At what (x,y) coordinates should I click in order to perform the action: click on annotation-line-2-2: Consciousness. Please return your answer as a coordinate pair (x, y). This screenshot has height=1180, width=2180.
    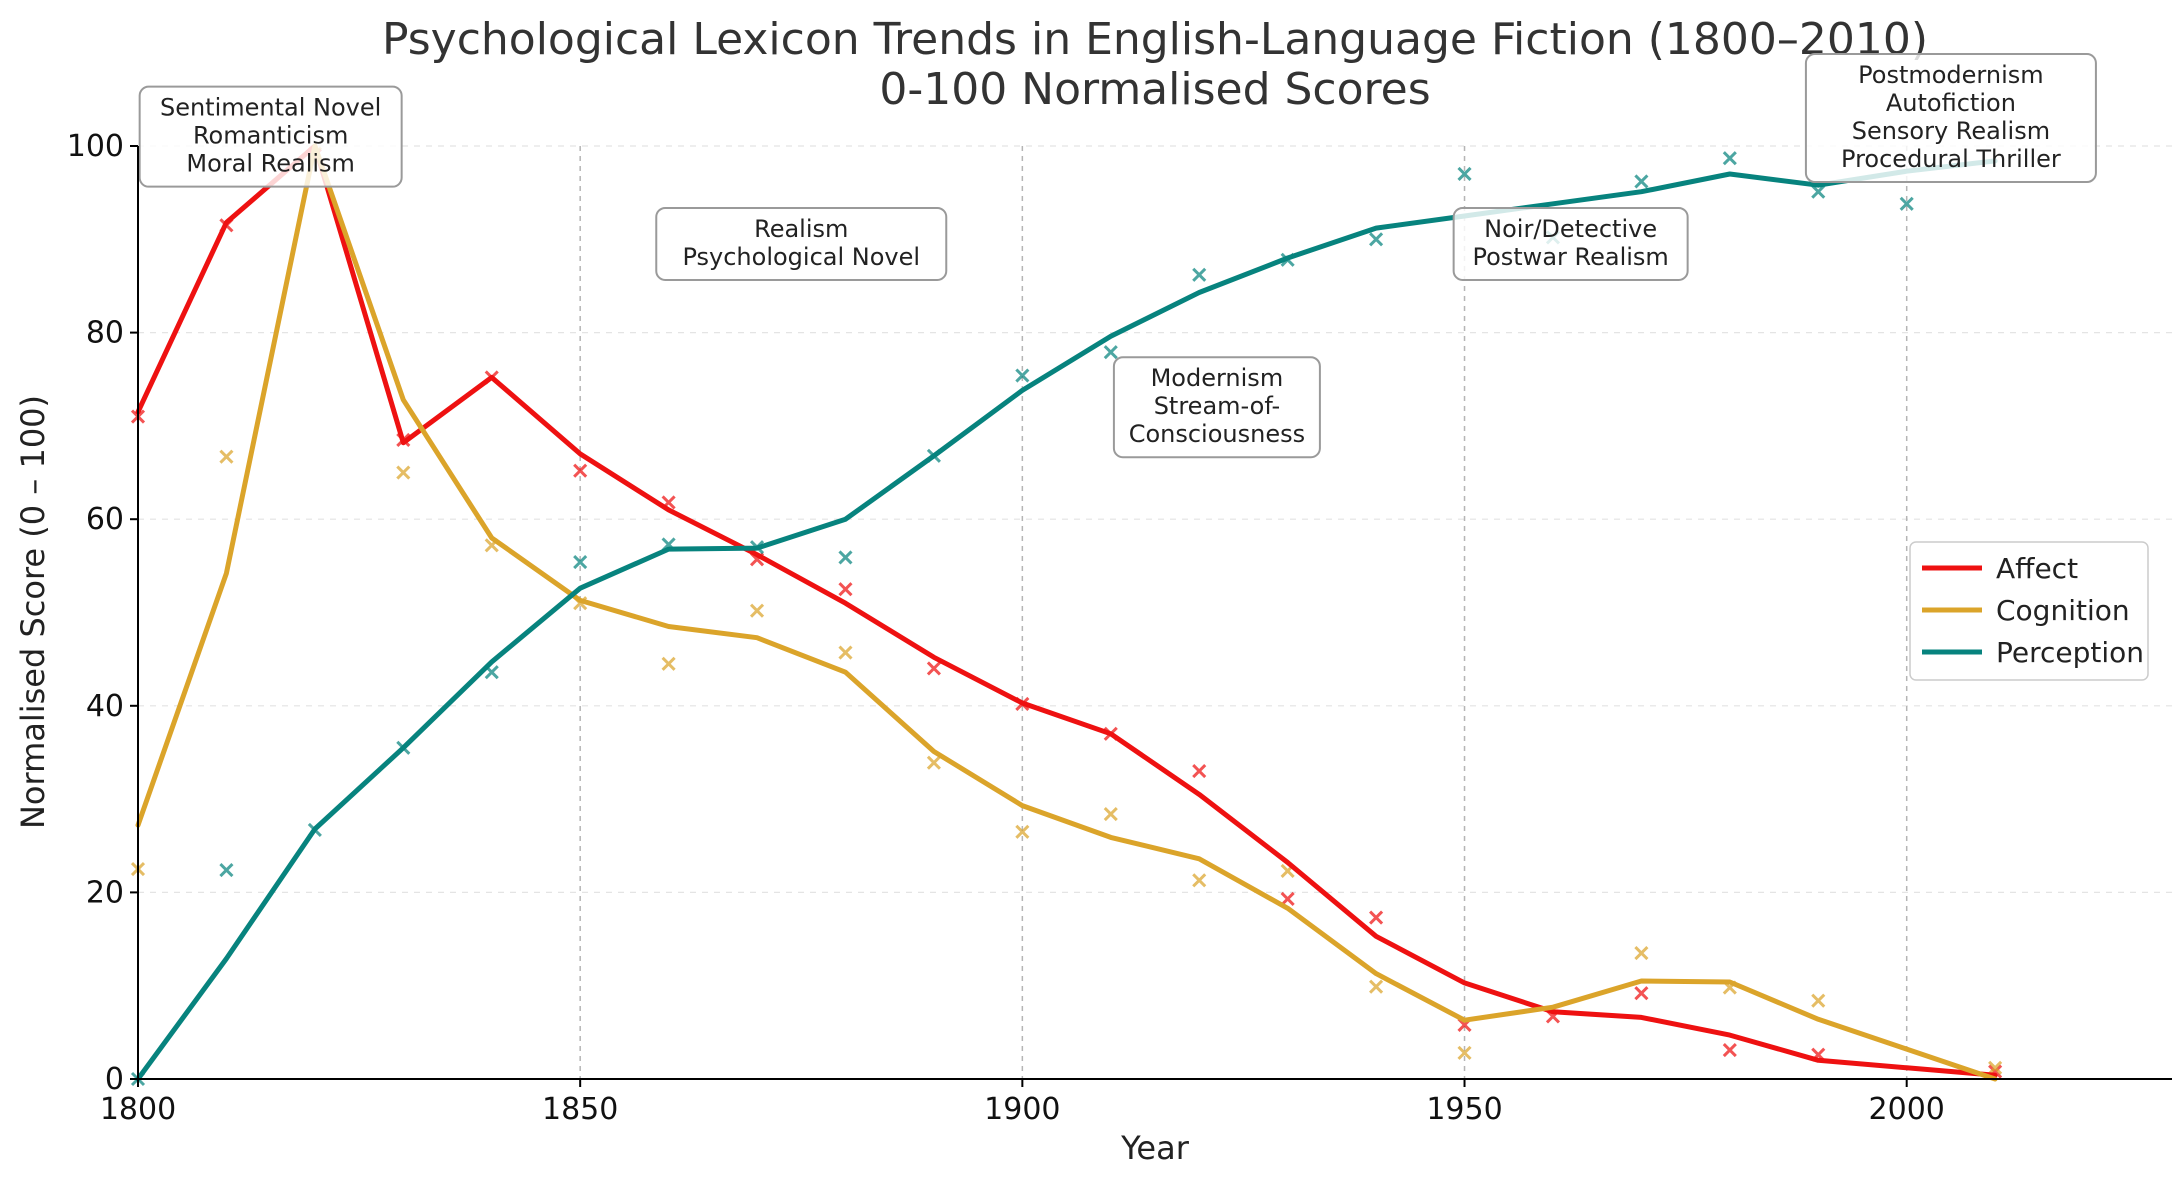
    Looking at the image, I should click on (1217, 434).